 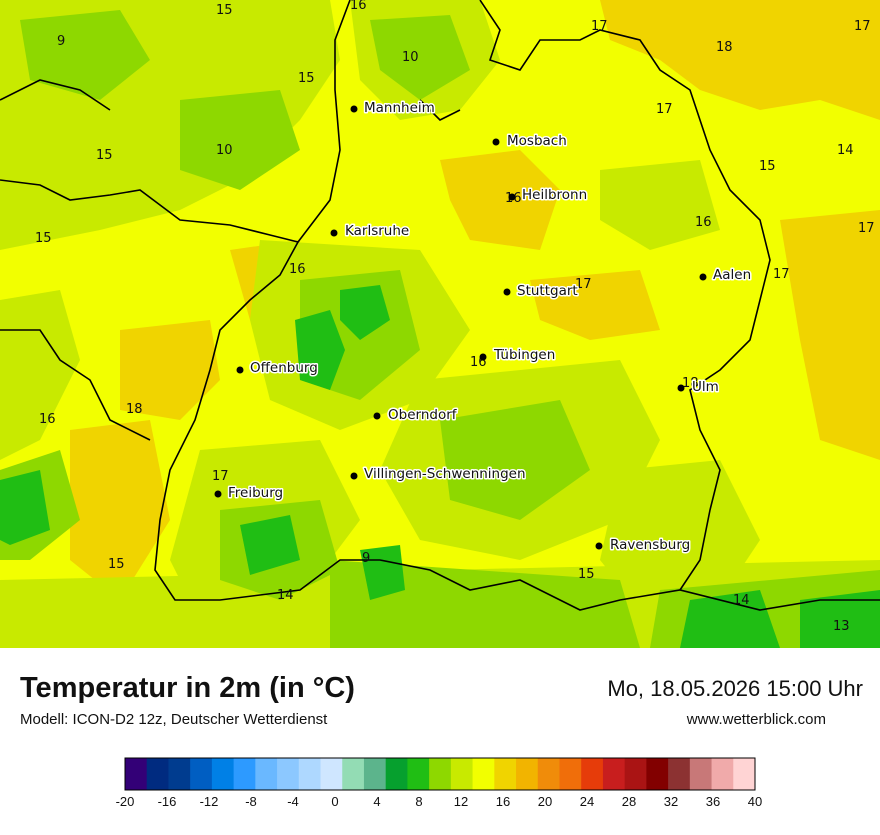 I want to click on legend-tick-label: 20, so click(x=545, y=801).